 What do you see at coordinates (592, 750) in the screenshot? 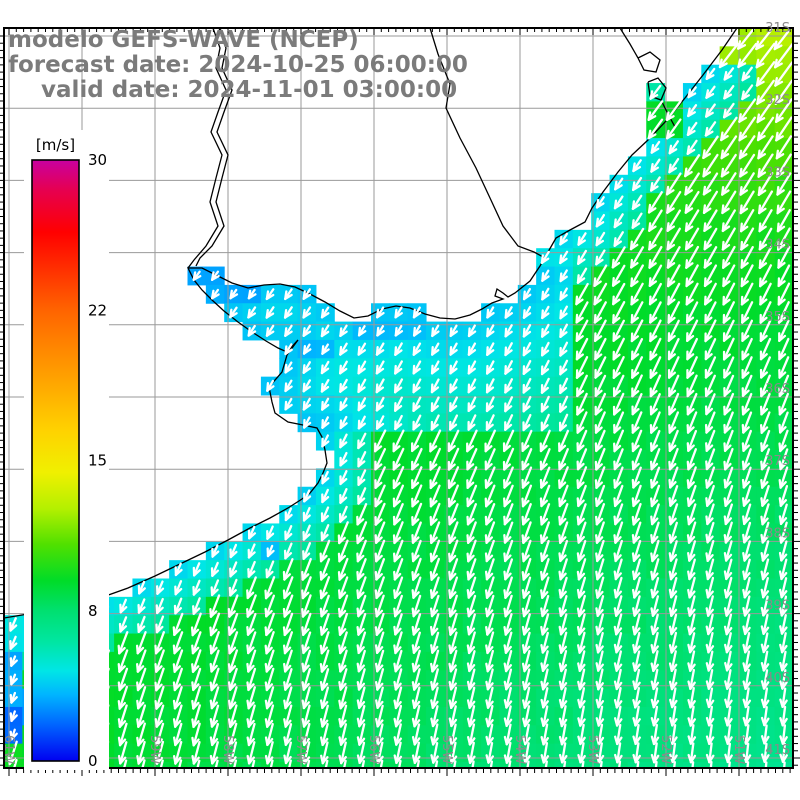
I see `lon-label: 53W` at bounding box center [592, 750].